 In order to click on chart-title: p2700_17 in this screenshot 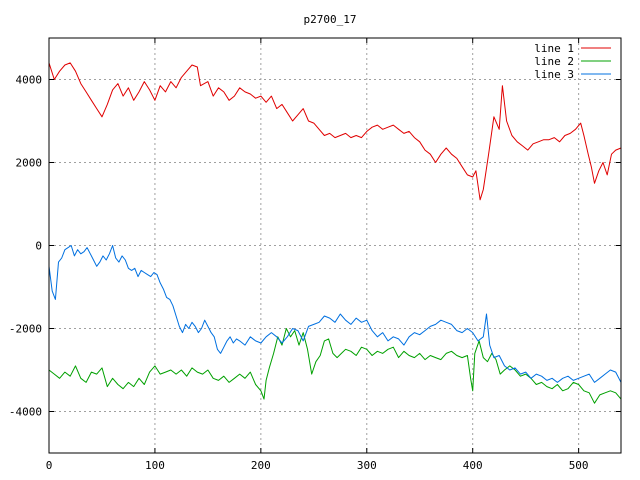, I will do `click(330, 19)`.